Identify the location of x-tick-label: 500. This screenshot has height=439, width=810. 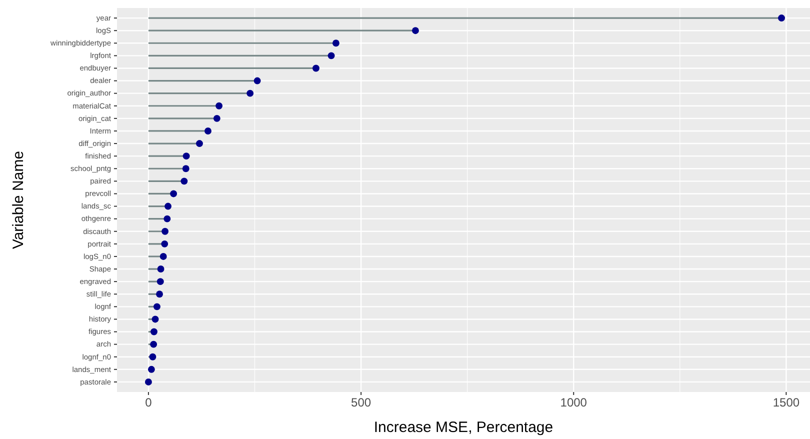
(361, 403).